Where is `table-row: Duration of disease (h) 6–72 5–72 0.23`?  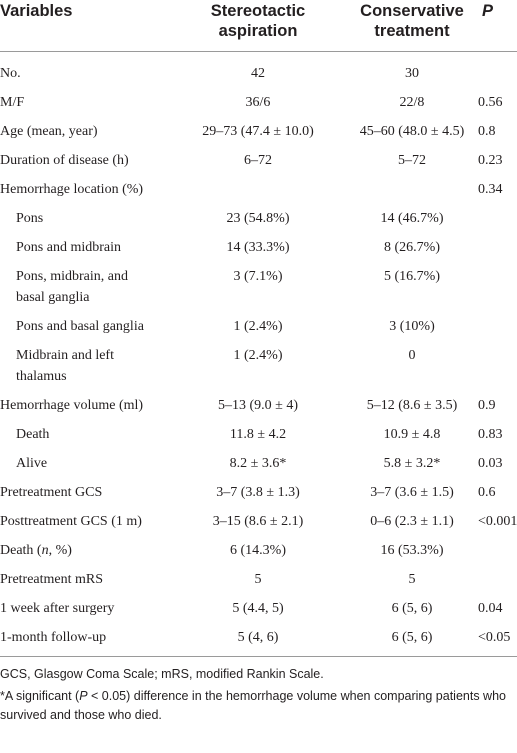
table-row: Duration of disease (h) 6–72 5–72 0.23 is located at coordinates (258, 160).